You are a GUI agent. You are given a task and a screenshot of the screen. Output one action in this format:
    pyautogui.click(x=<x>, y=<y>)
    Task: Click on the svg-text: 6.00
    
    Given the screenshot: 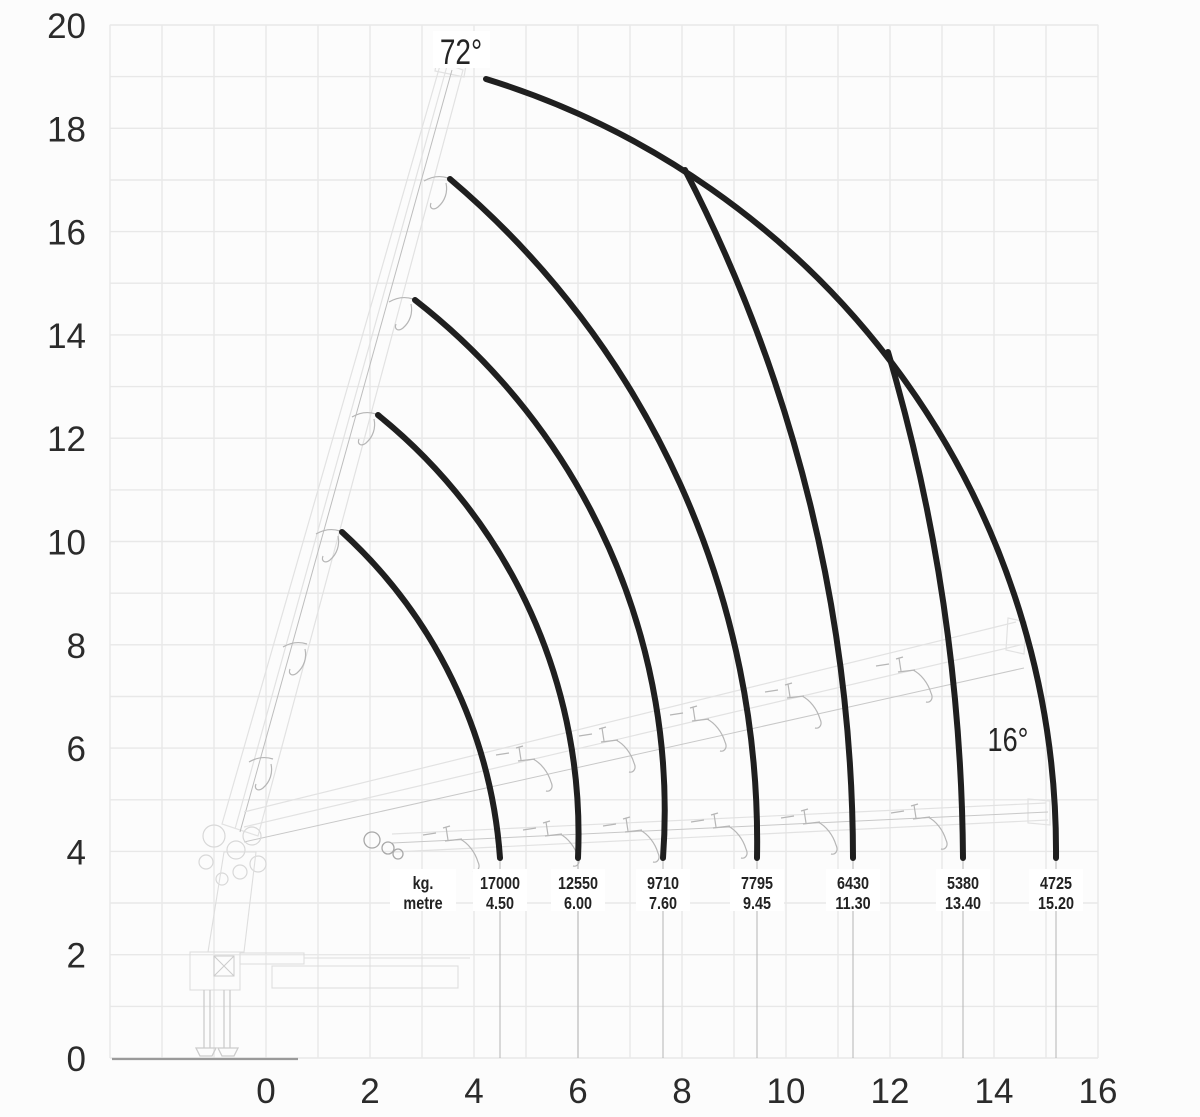 What is the action you would take?
    pyautogui.click(x=578, y=904)
    